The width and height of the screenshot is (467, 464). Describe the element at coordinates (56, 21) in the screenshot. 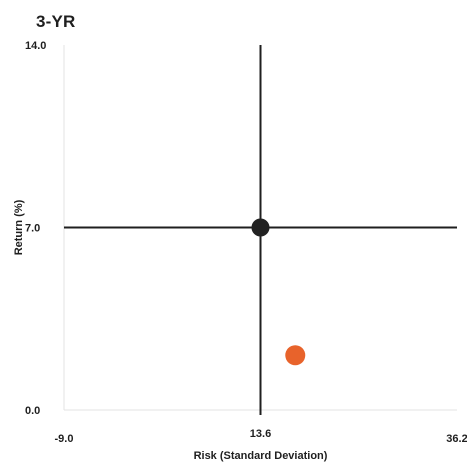

I see `chart-title: 3-YR` at that location.